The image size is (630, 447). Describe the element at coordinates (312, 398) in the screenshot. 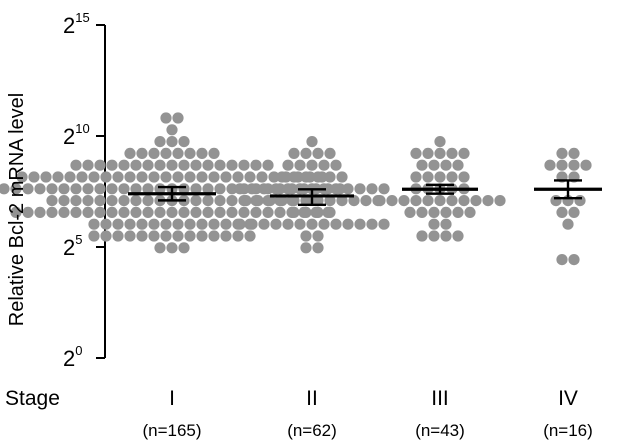

I see `x-tick-label: II` at that location.